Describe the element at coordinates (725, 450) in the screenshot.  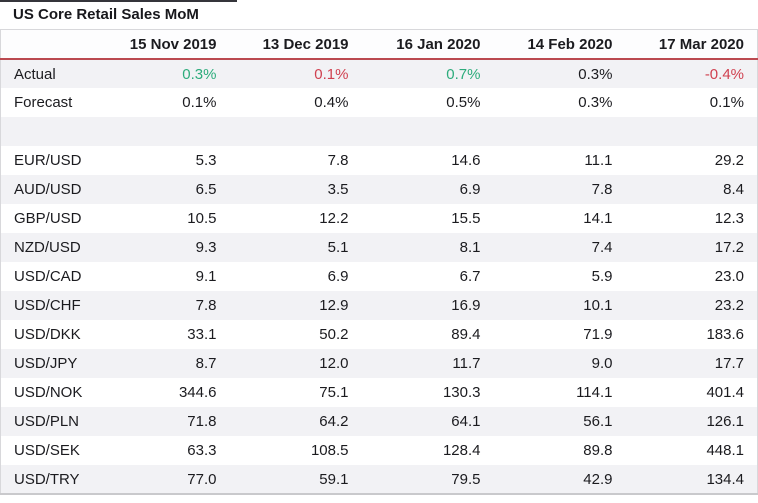
I see `value-cell: 448.1` at that location.